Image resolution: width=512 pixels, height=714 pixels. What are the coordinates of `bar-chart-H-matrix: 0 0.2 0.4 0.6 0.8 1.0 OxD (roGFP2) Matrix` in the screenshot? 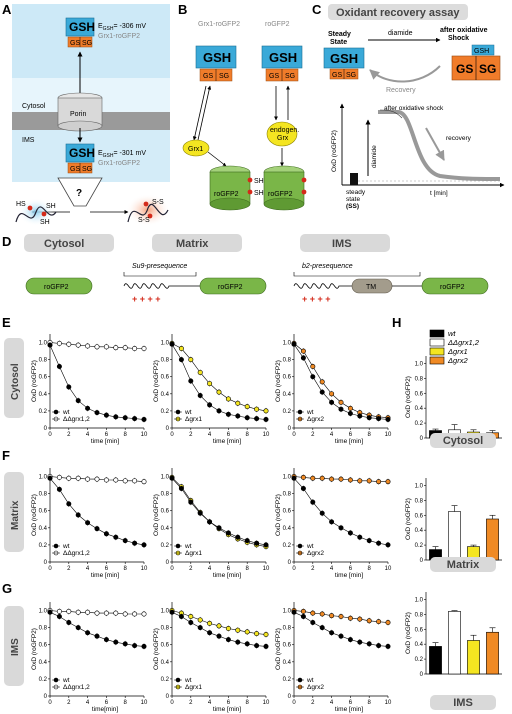 It's located at (453, 525).